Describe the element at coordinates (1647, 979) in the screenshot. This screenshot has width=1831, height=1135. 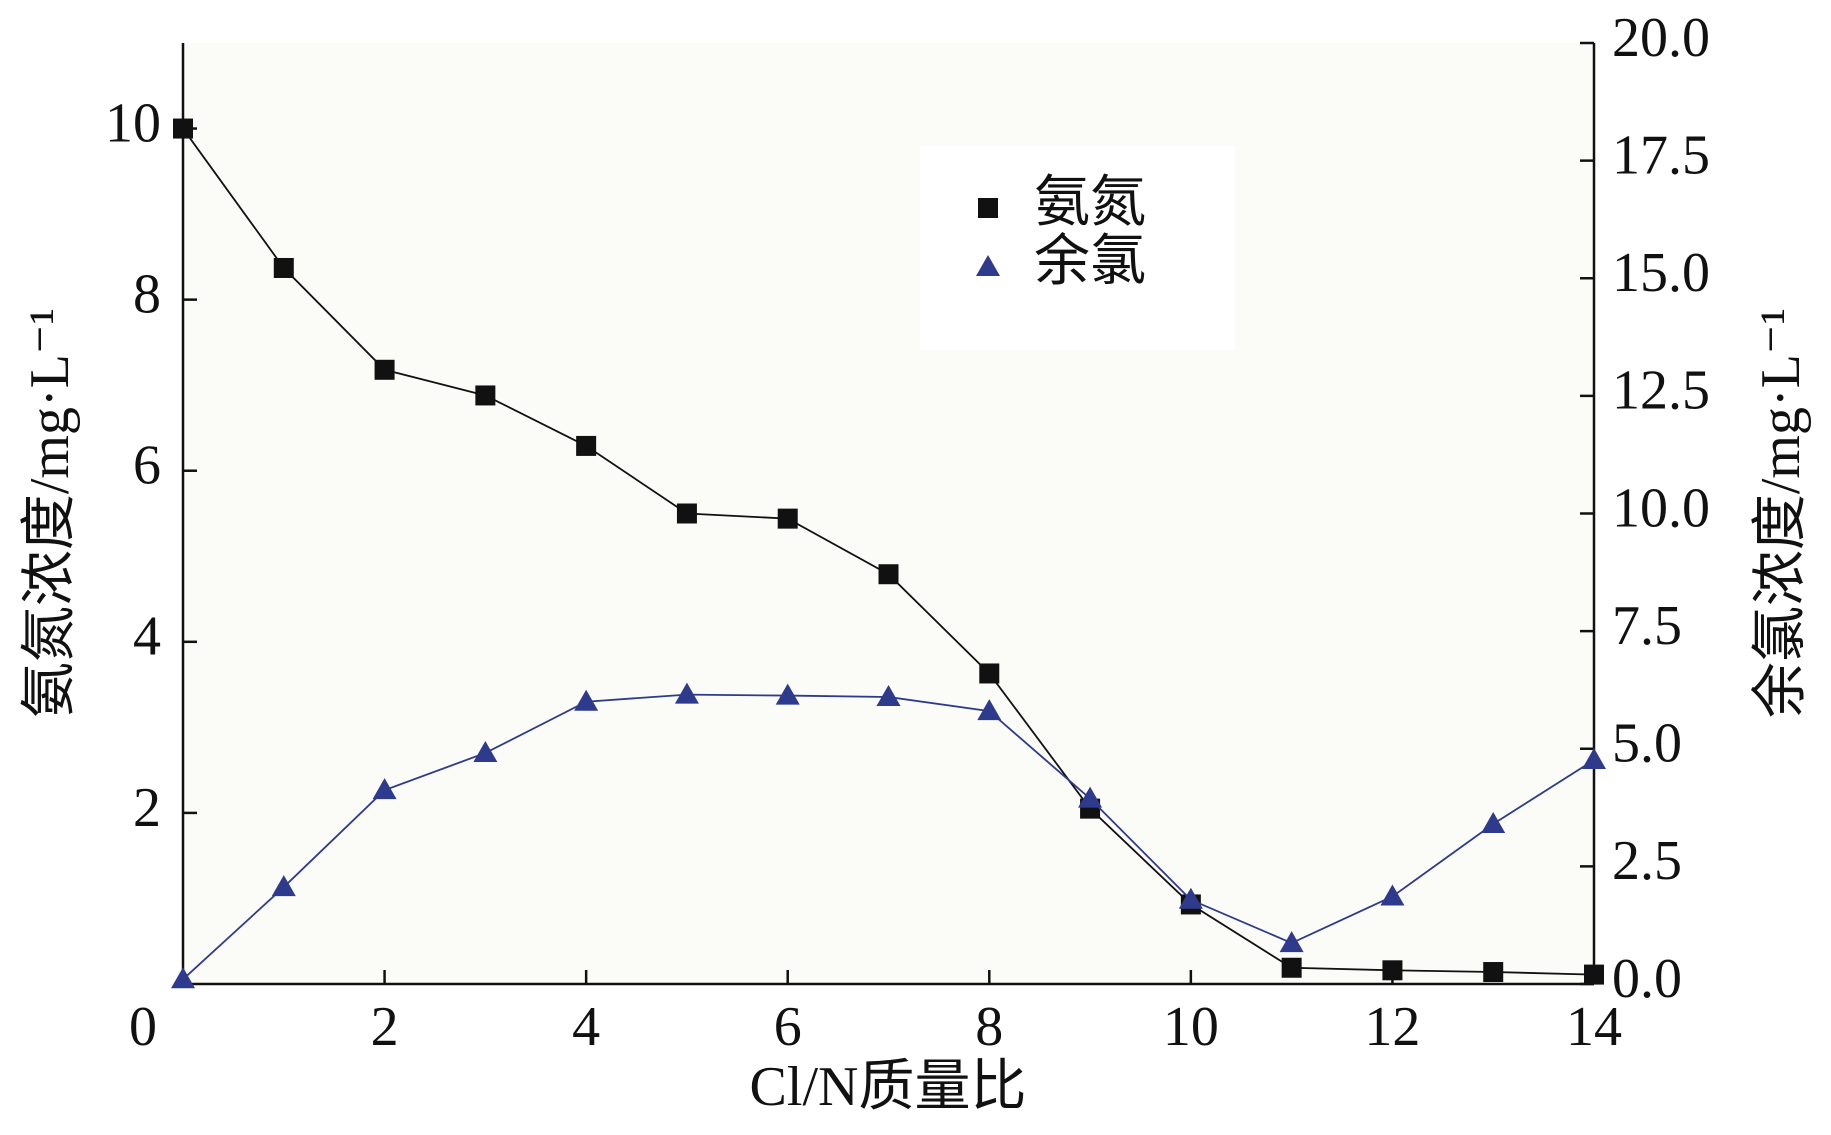
I see `y2-tick-label: 0.0` at that location.